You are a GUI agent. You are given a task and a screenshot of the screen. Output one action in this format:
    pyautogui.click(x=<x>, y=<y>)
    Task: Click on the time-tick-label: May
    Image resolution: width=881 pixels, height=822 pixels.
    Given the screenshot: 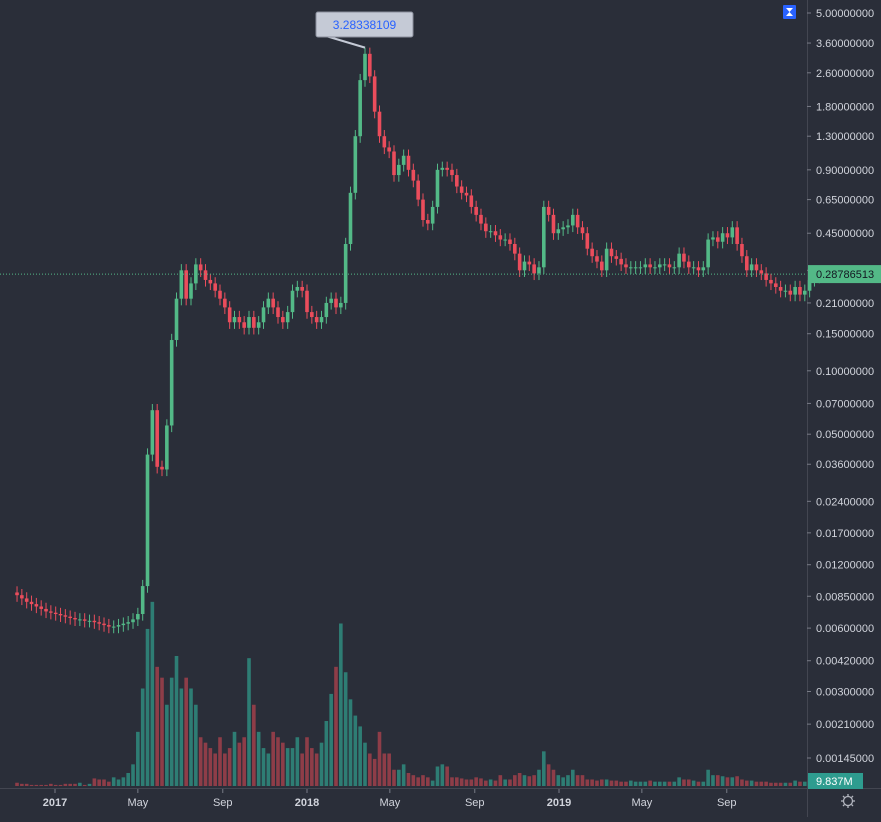 What is the action you would take?
    pyautogui.click(x=641, y=803)
    